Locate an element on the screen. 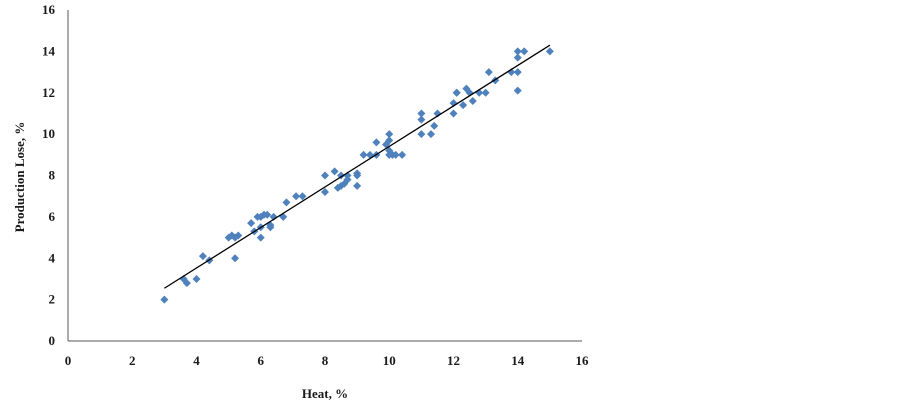 This screenshot has height=407, width=902. x-tick-label: 8 is located at coordinates (325, 360).